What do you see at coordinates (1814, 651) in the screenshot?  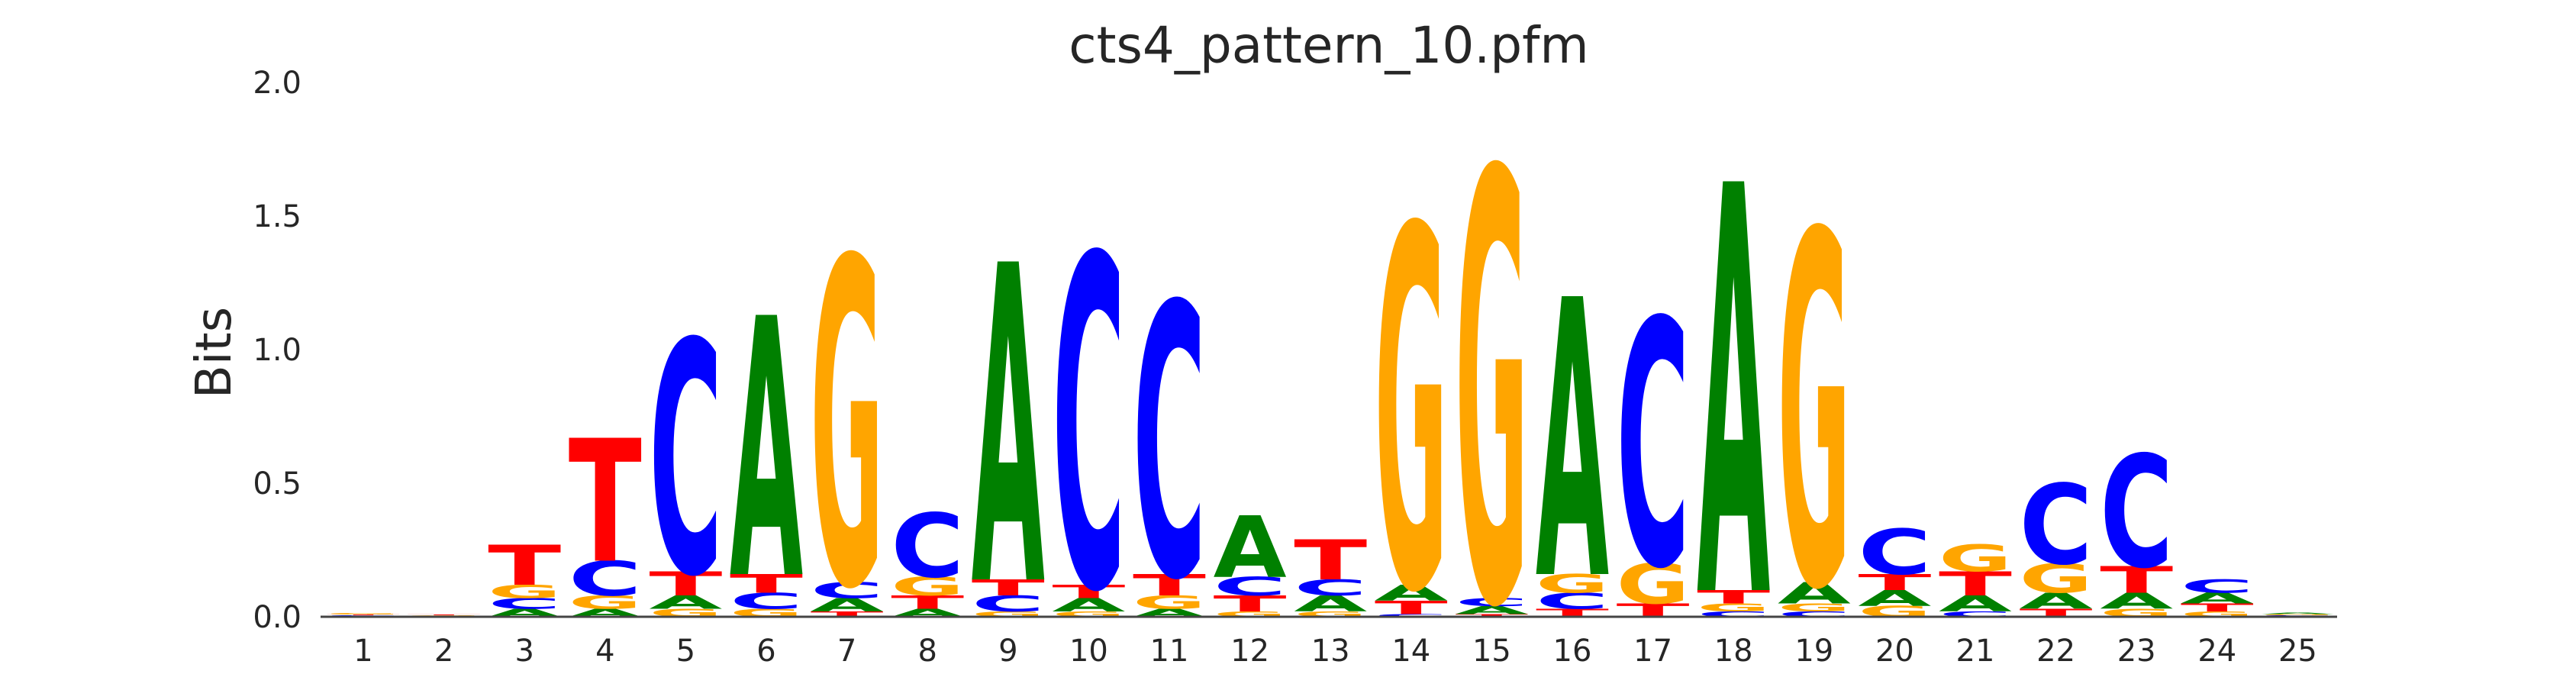 I see `x-tick-label: 19` at bounding box center [1814, 651].